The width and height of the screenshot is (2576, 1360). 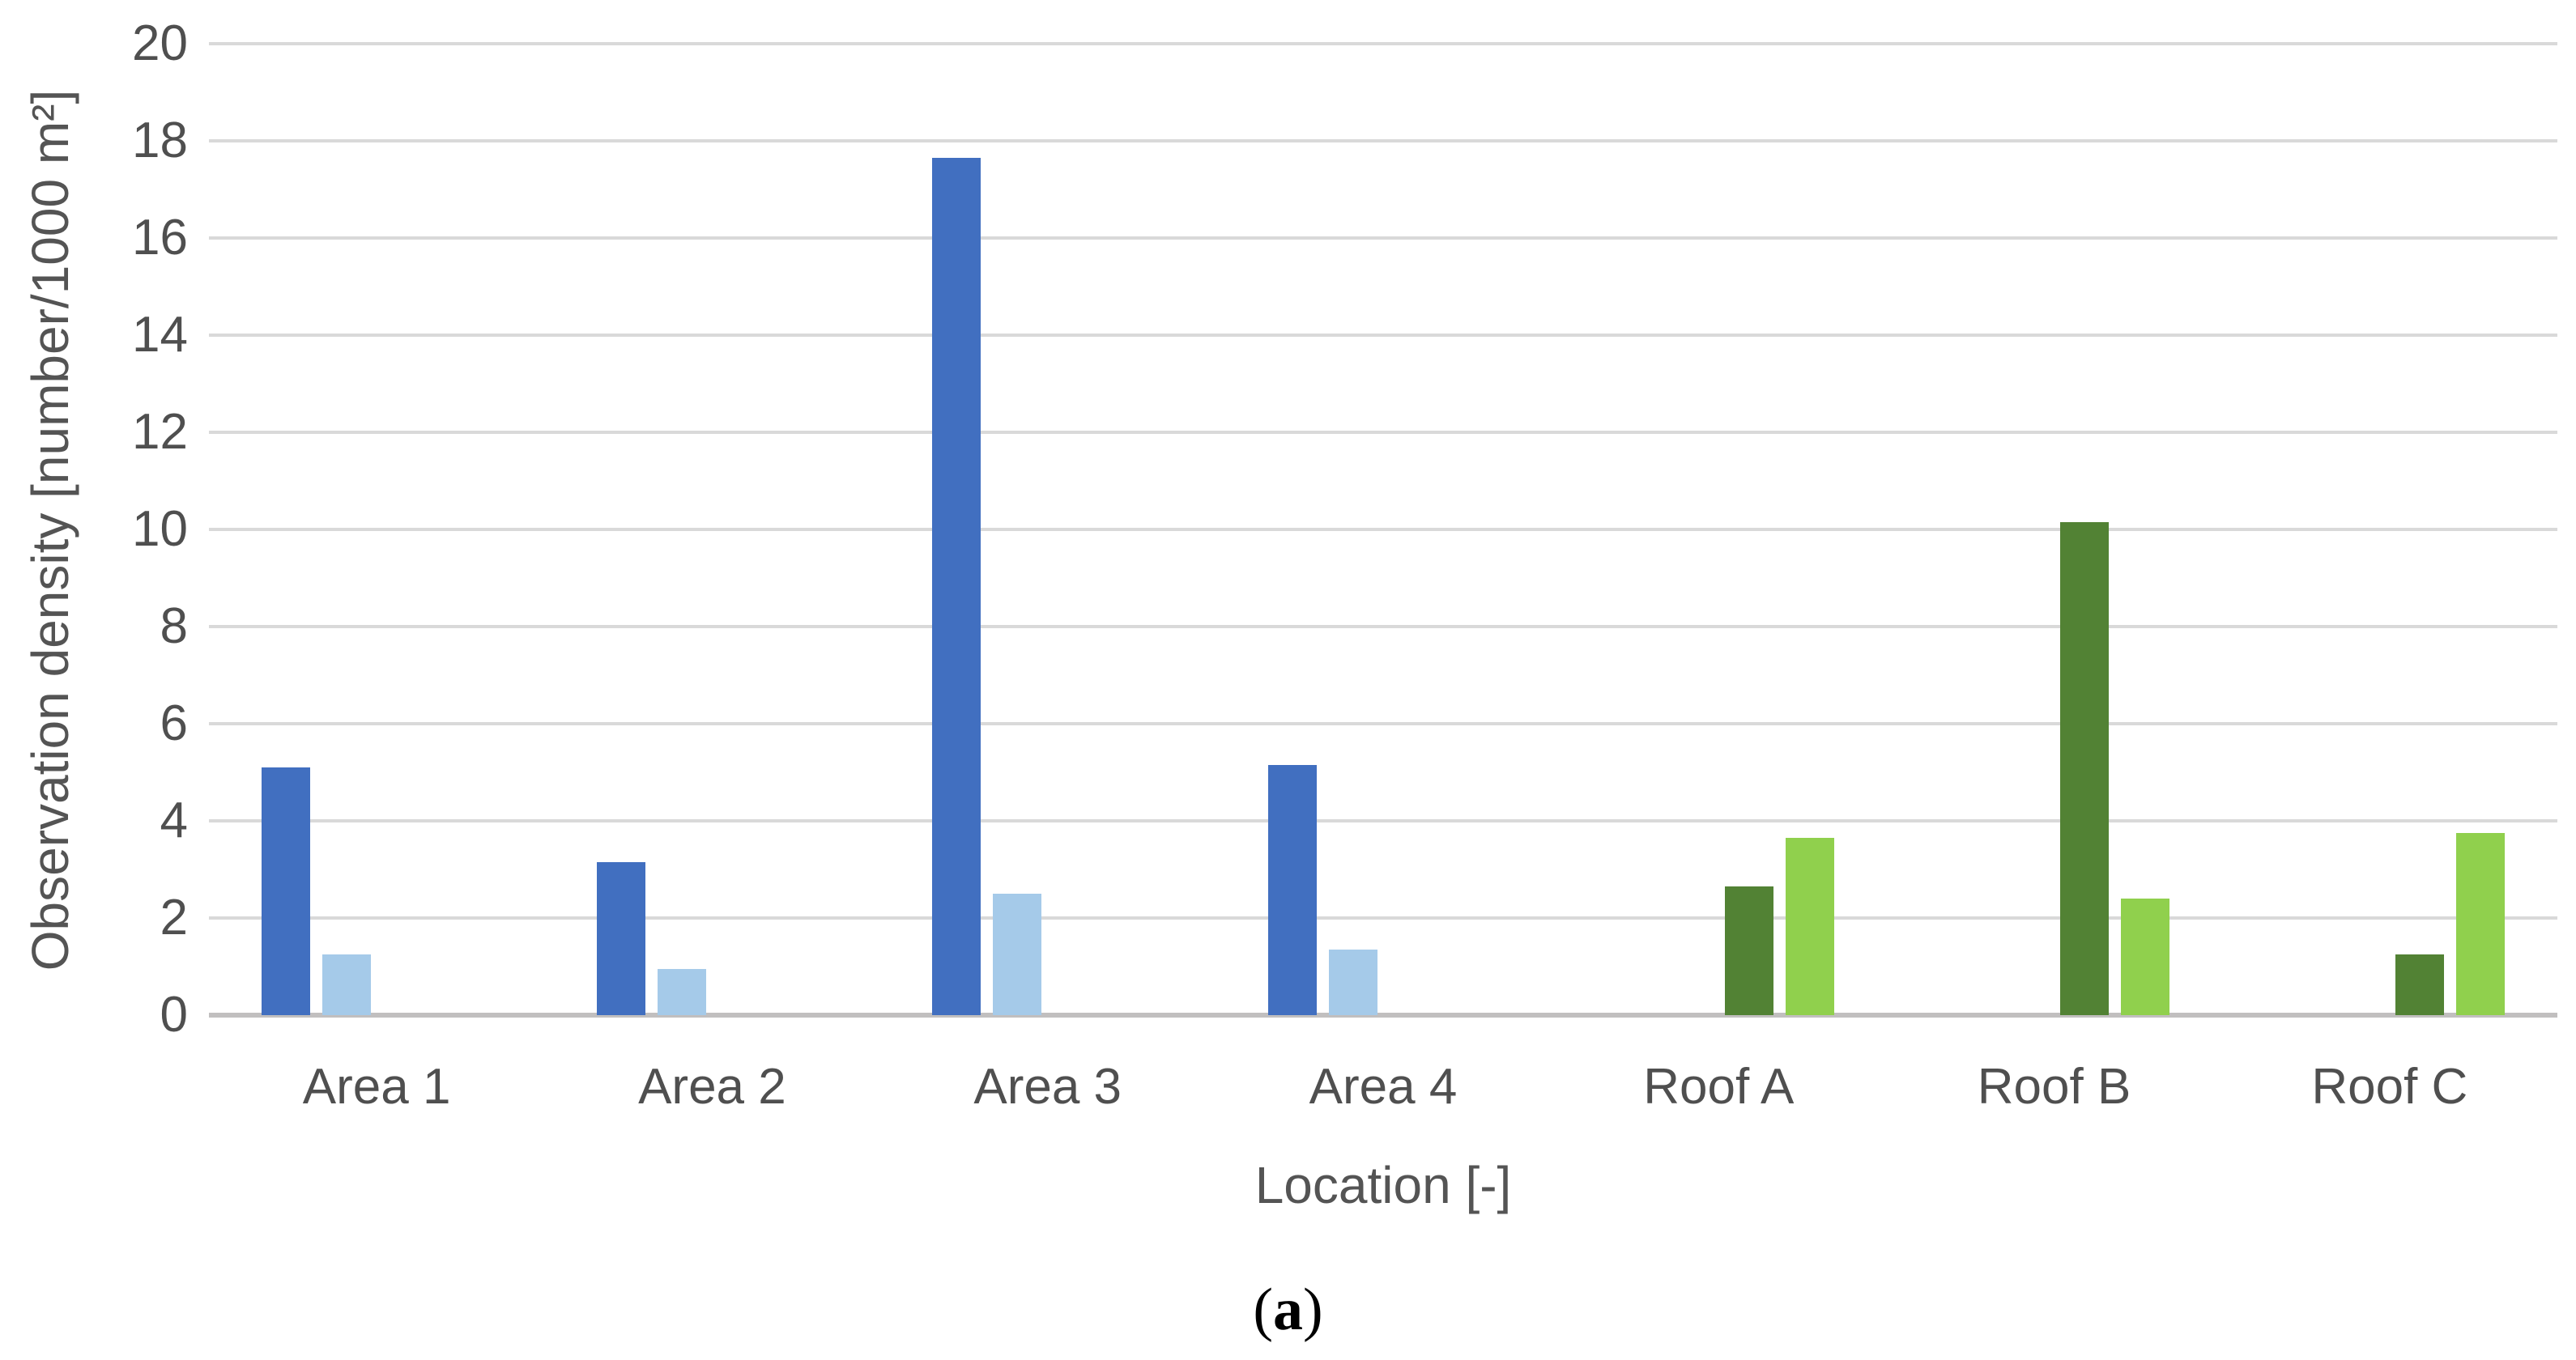 What do you see at coordinates (1292, 890) in the screenshot?
I see `bar-area-4-dark-blue` at bounding box center [1292, 890].